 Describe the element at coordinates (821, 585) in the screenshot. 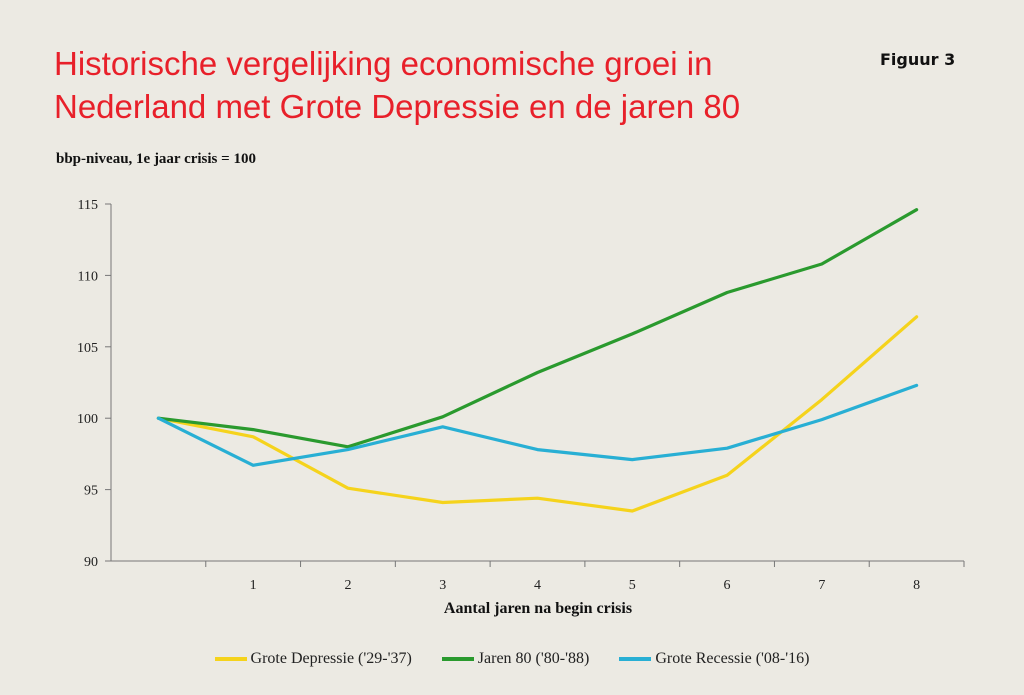

I see `x-tick-label: 7` at that location.